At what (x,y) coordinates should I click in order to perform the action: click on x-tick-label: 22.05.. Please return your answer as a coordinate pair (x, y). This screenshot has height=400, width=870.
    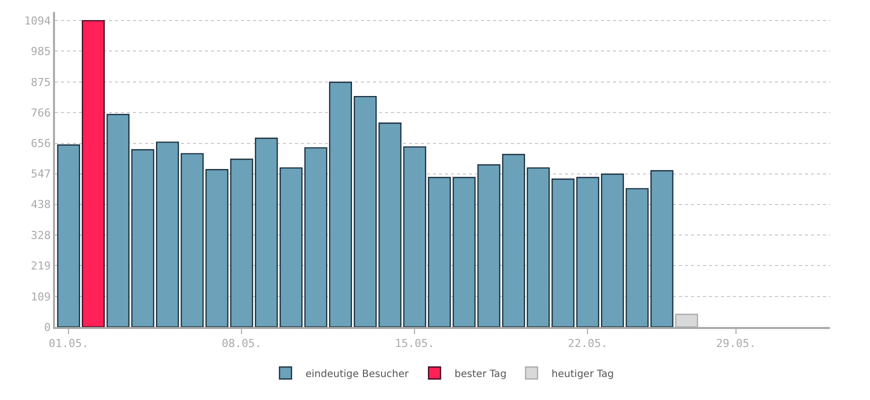
    Looking at the image, I should click on (588, 343).